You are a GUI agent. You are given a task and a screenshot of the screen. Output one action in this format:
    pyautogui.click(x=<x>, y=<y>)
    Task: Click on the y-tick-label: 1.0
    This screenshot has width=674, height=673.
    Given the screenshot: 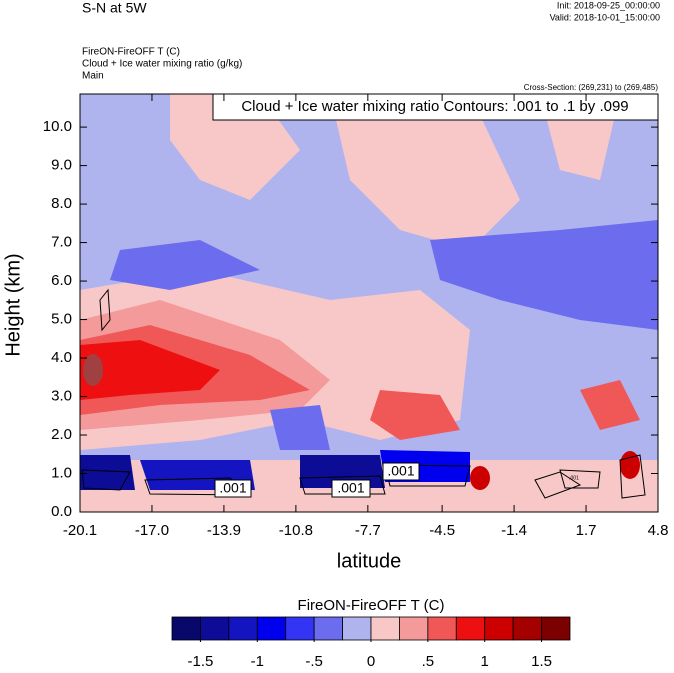 What is the action you would take?
    pyautogui.click(x=61, y=472)
    